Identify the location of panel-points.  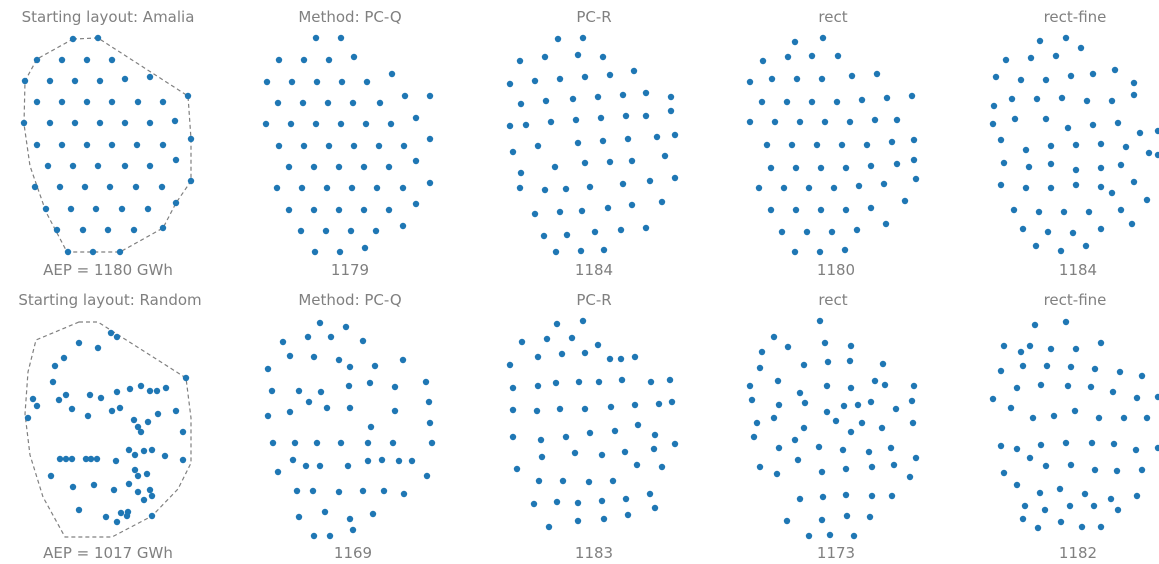
(1074, 425).